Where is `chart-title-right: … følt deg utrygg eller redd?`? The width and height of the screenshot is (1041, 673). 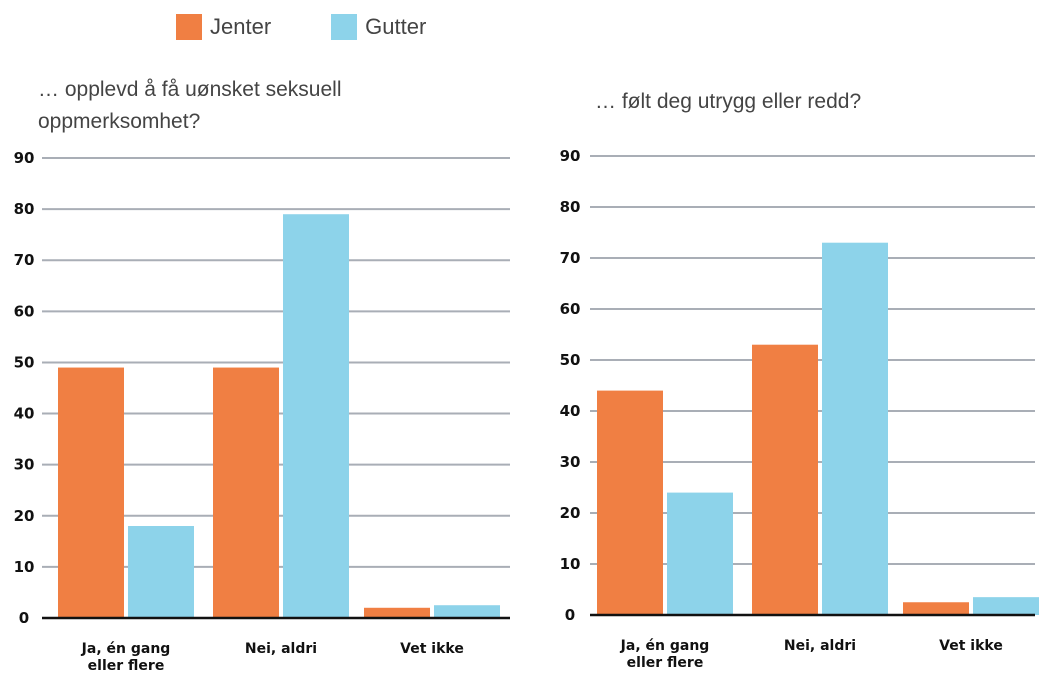 chart-title-right: … følt deg utrygg eller redd? is located at coordinates (728, 101).